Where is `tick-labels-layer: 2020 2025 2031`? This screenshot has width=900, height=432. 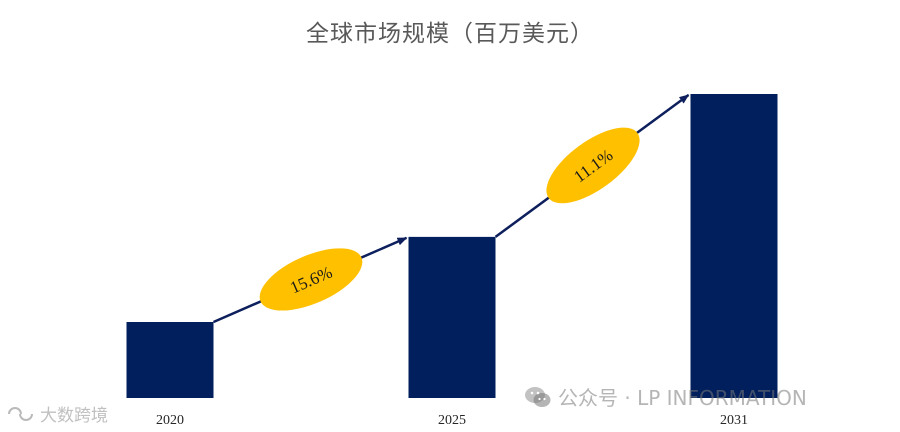 tick-labels-layer: 2020 2025 2031 is located at coordinates (452, 420).